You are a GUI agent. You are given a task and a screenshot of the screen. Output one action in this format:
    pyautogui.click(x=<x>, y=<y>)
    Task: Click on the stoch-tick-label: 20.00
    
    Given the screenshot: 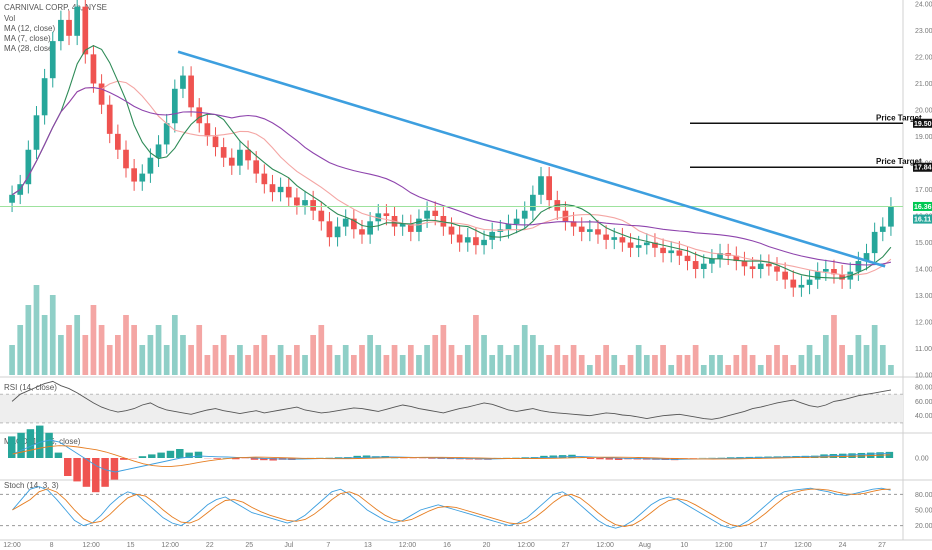 What is the action you would take?
    pyautogui.click(x=923, y=526)
    